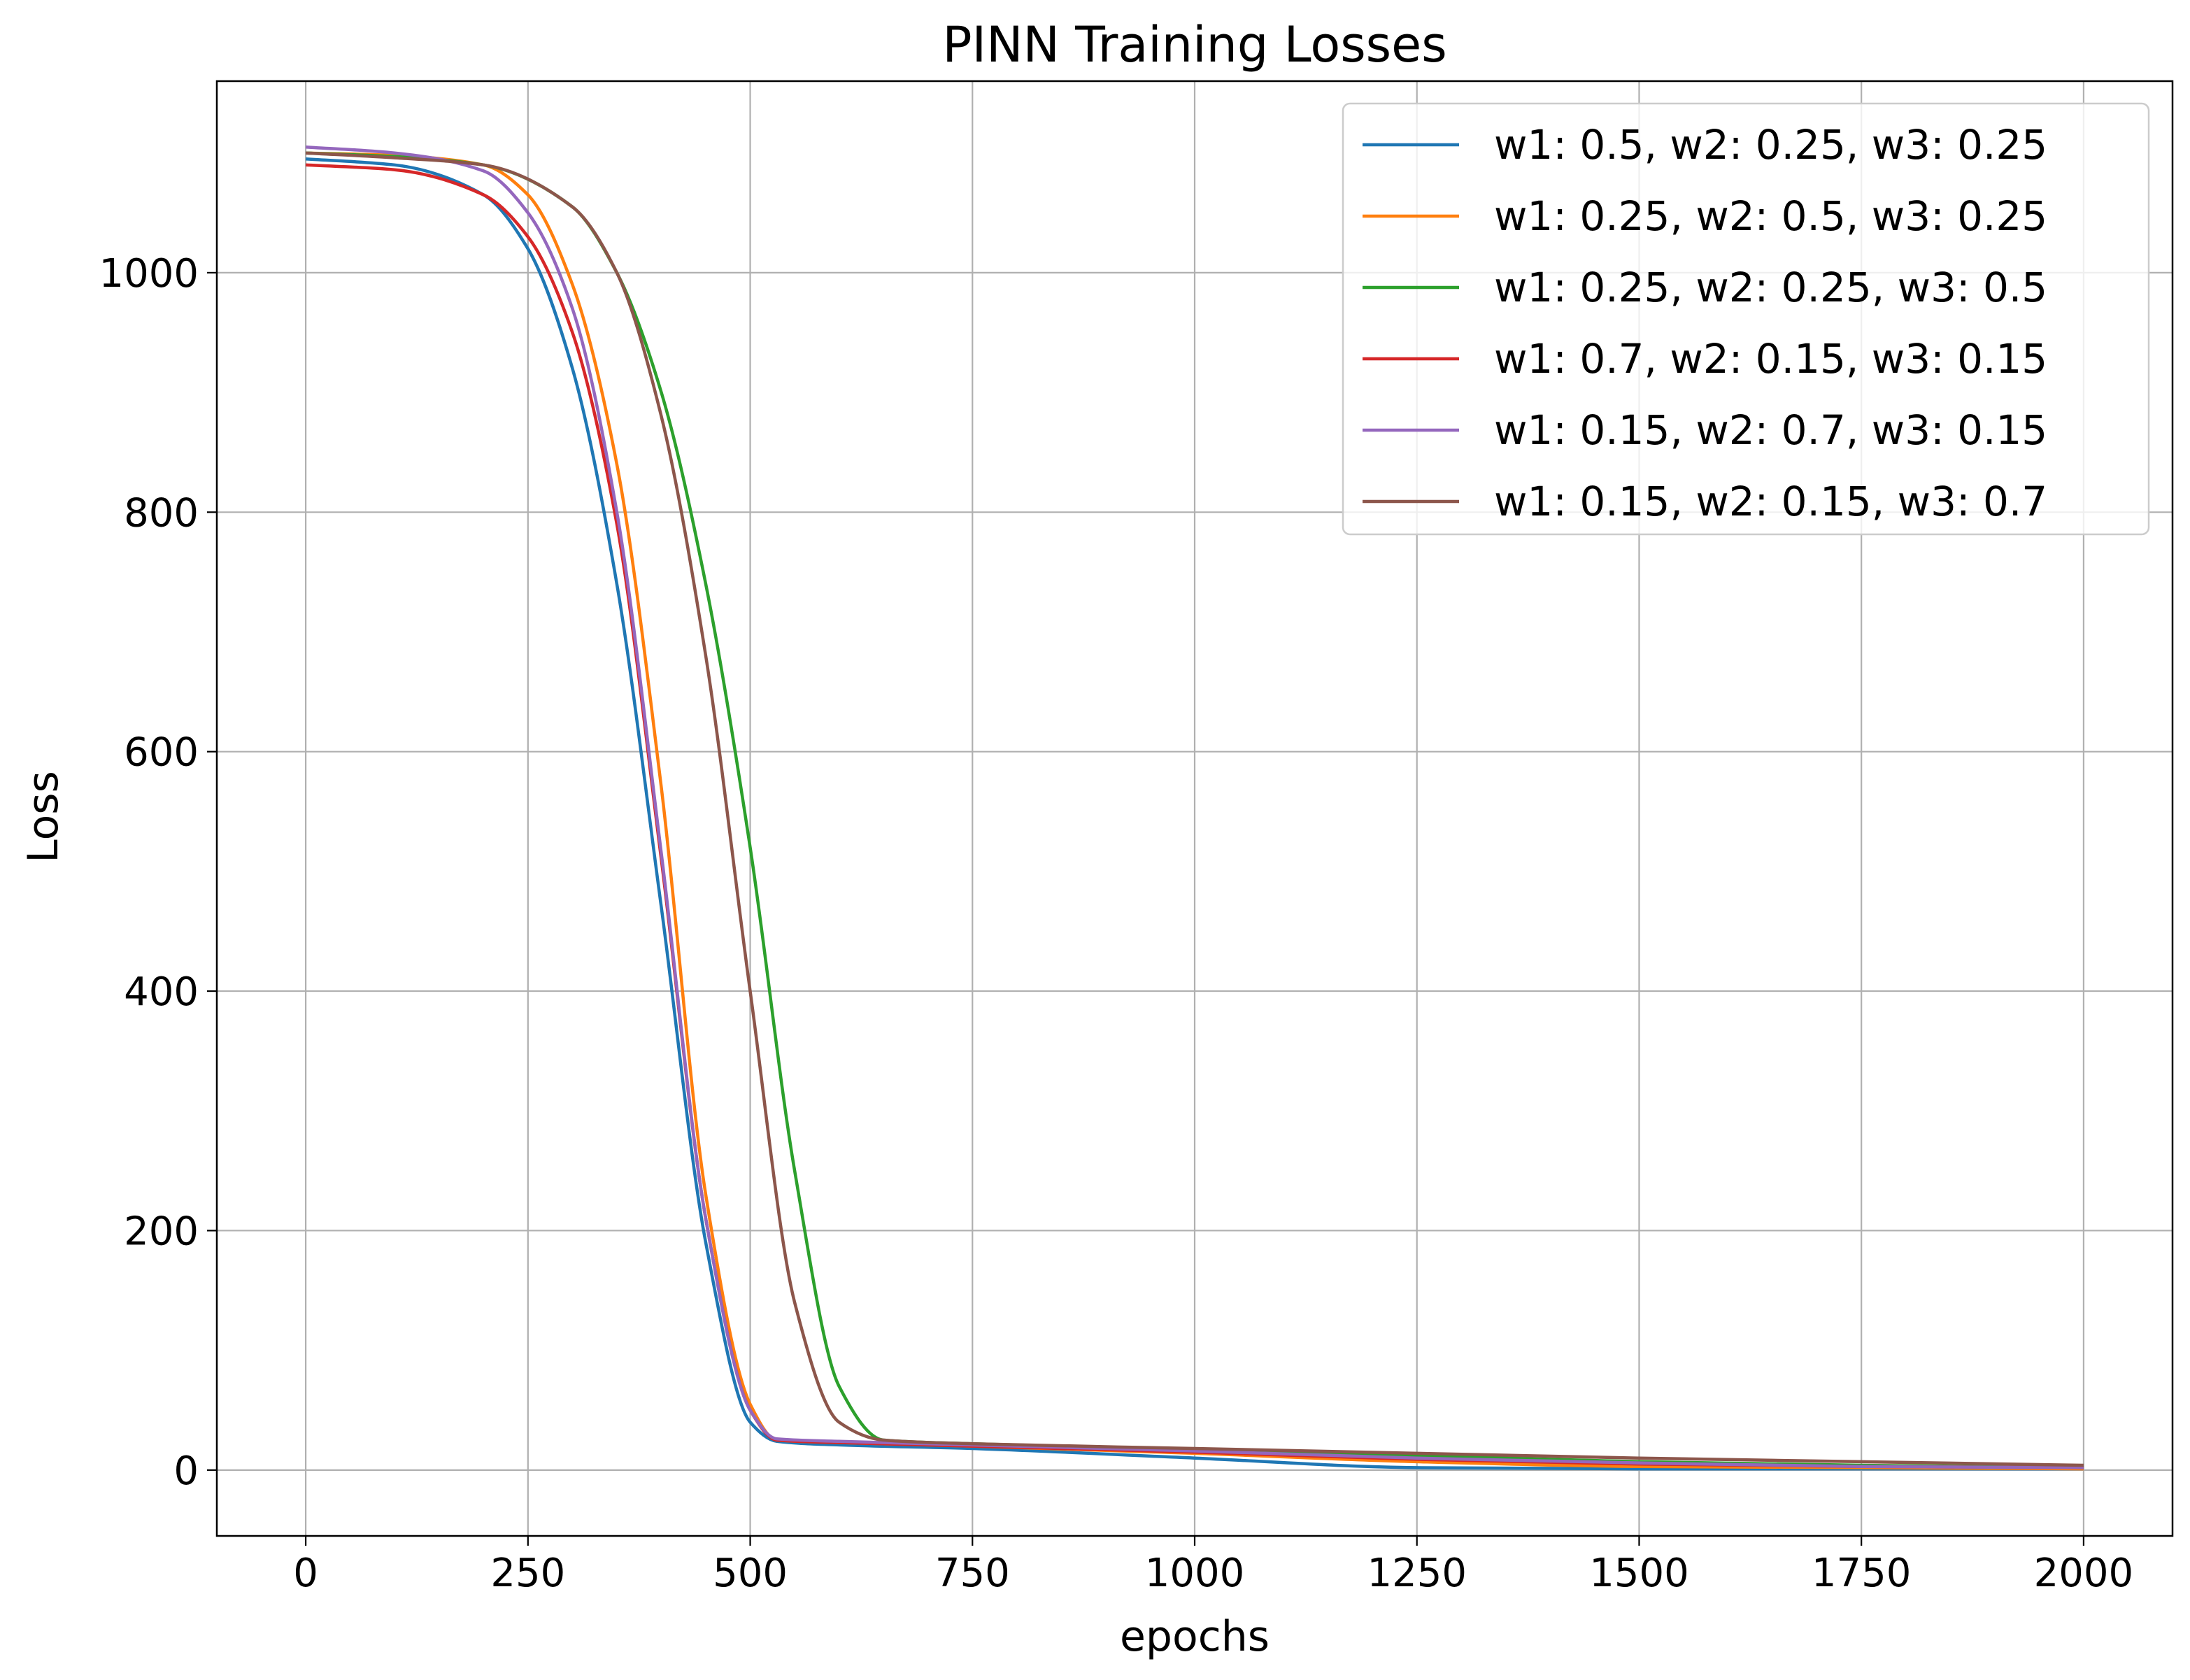 The image size is (2190, 1680). Describe the element at coordinates (162, 513) in the screenshot. I see `y-tick-label: 800` at that location.